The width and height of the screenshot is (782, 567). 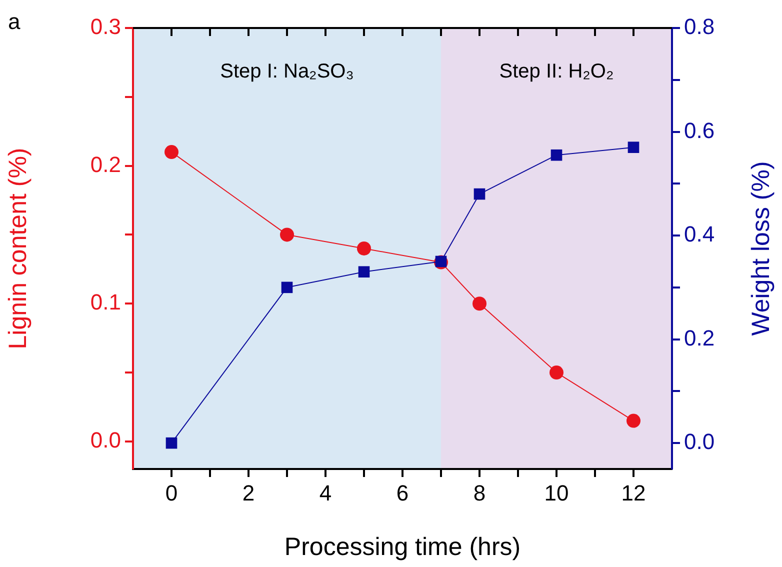 What do you see at coordinates (248, 493) in the screenshot?
I see `x-tick-label: 2` at bounding box center [248, 493].